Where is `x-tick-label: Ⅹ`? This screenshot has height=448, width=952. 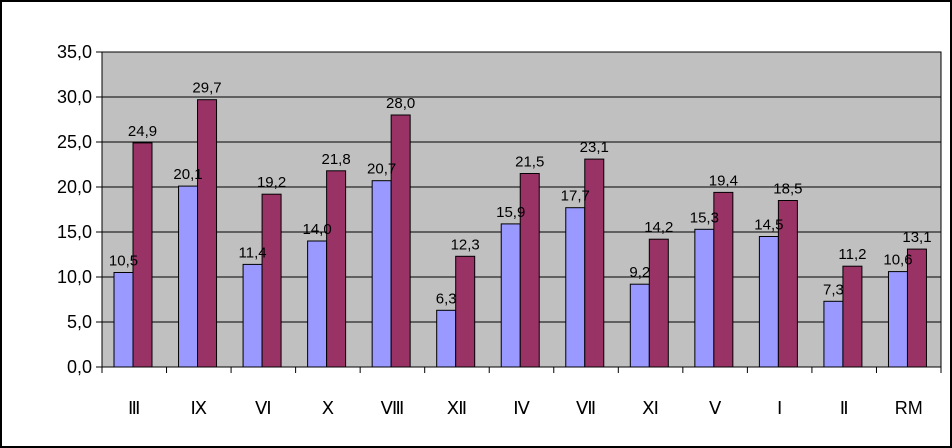 x-tick-label: Ⅹ is located at coordinates (328, 408).